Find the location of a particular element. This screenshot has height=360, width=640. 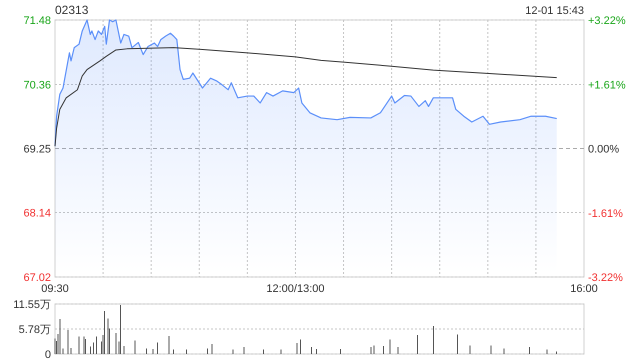

y-tick-label: 11.55万 is located at coordinates (32, 305).